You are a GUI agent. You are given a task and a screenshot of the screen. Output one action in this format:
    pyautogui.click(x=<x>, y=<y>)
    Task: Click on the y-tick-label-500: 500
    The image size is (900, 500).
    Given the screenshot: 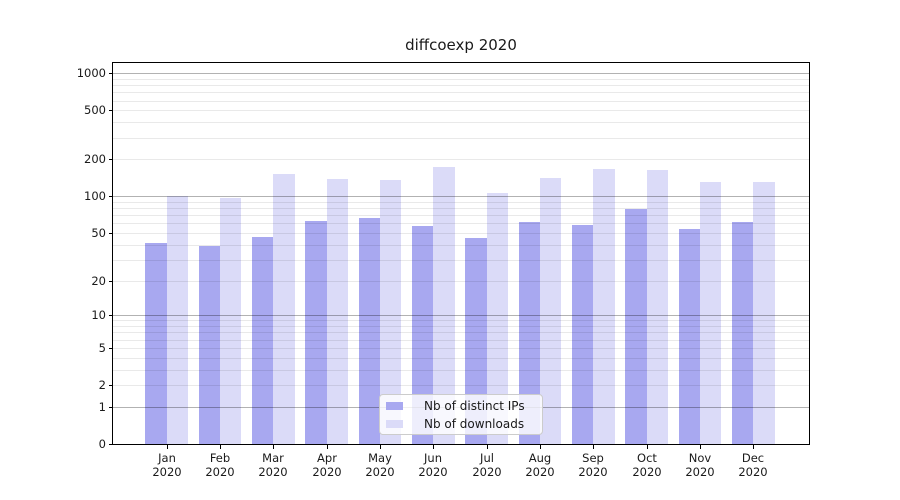 What is the action you would take?
    pyautogui.click(x=95, y=110)
    